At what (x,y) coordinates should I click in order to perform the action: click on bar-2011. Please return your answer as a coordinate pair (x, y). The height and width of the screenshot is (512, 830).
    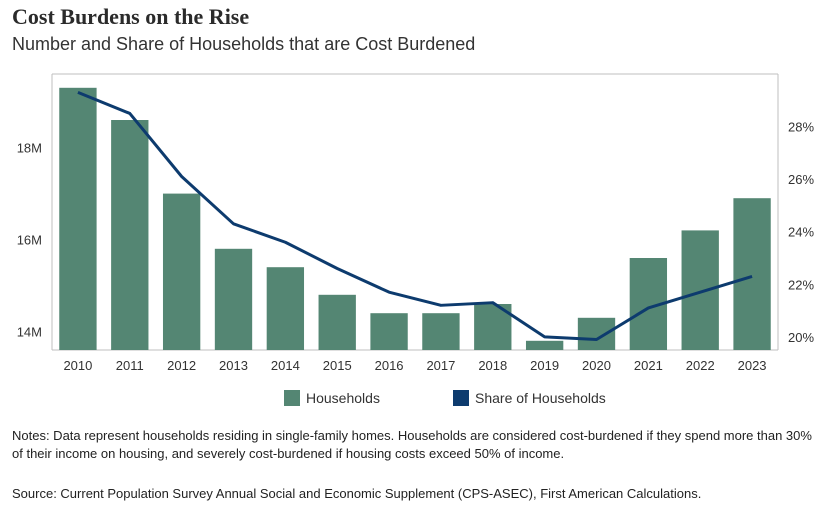
    Looking at the image, I should click on (130, 235).